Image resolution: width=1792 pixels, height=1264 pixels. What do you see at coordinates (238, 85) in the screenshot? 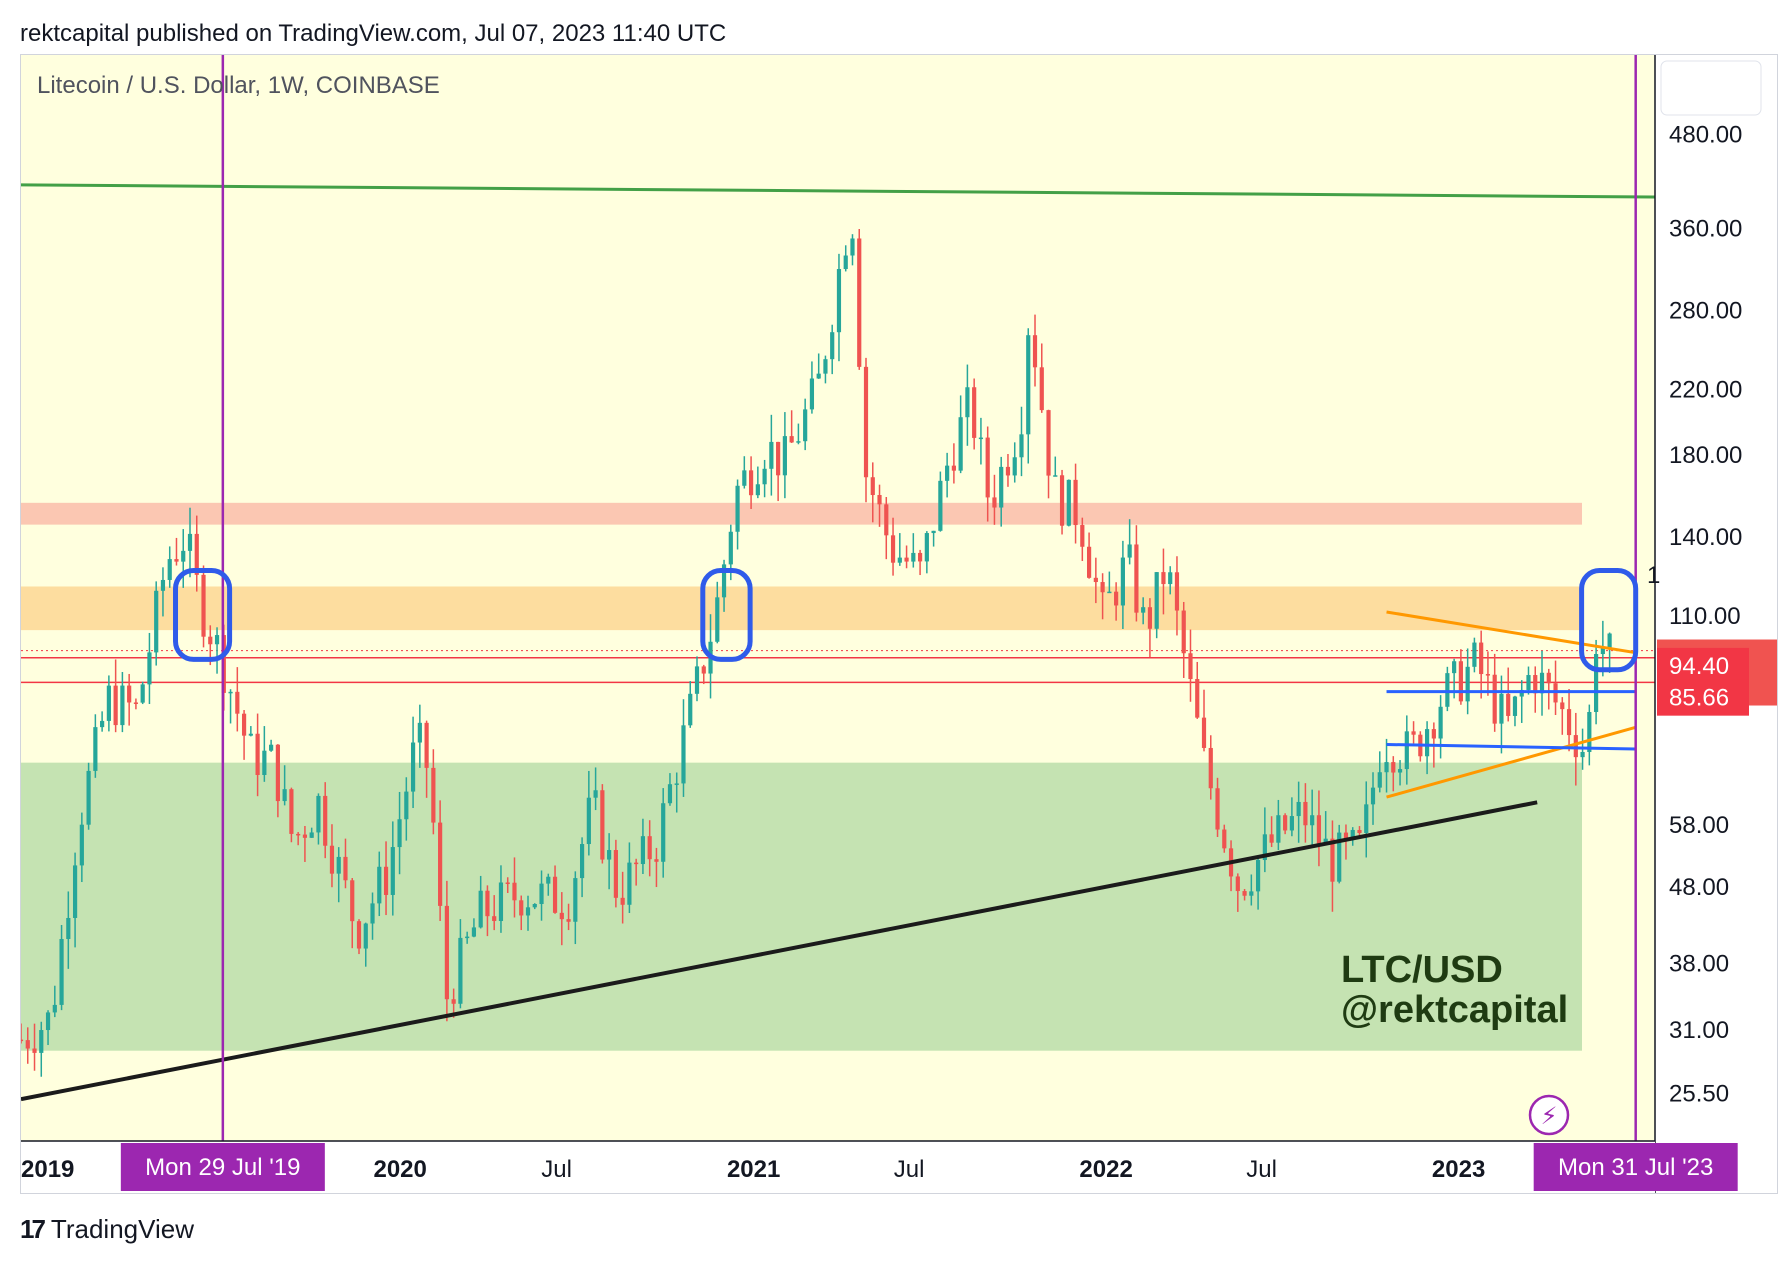
I see `symbol-title: Litecoin / U.S. Dollar, 1W, COINBASE` at bounding box center [238, 85].